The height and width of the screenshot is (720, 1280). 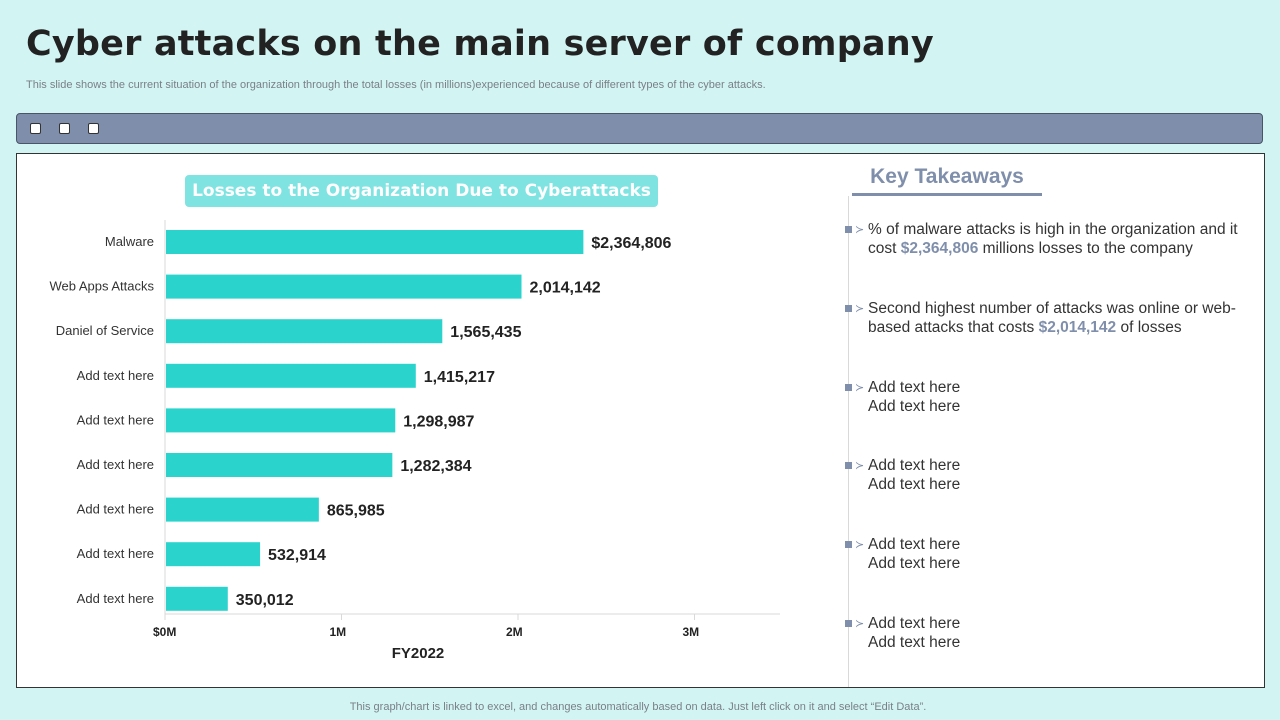 I want to click on data-label: 1,415,217, so click(x=459, y=377).